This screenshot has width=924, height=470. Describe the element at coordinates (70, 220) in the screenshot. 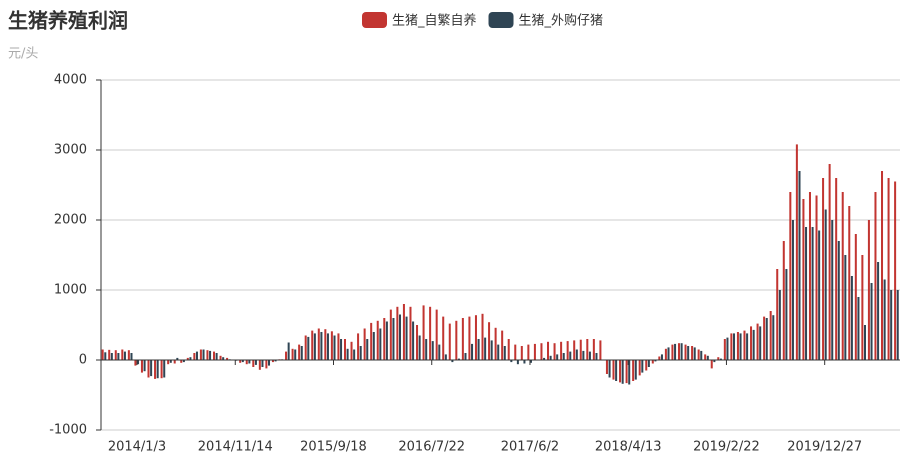

I see `y-tick-label: 2000` at that location.